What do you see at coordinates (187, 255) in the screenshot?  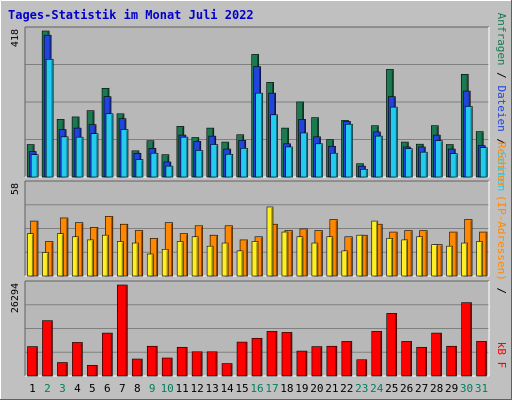 I see `bar-rechner-day-11-shade` at bounding box center [187, 255].